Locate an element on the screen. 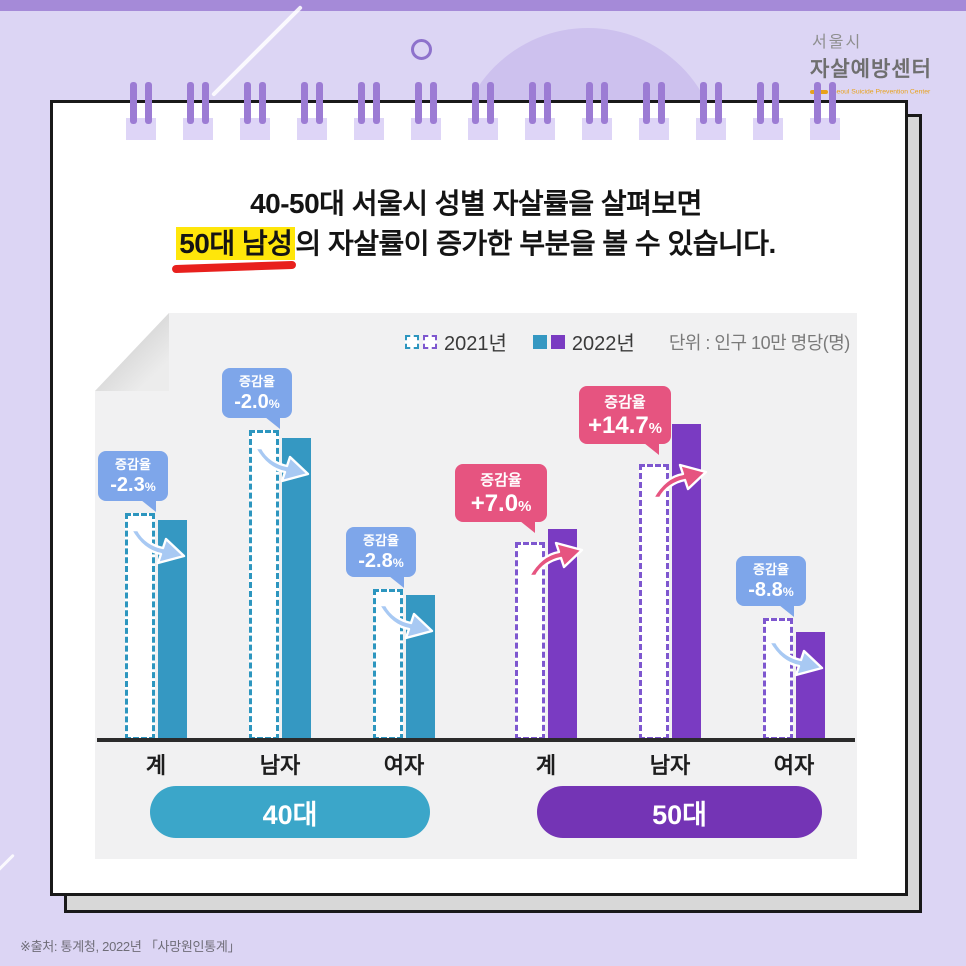 The image size is (966, 966). unit-label: 단위 : 인구 10만 명당(명) is located at coordinates (759, 342).